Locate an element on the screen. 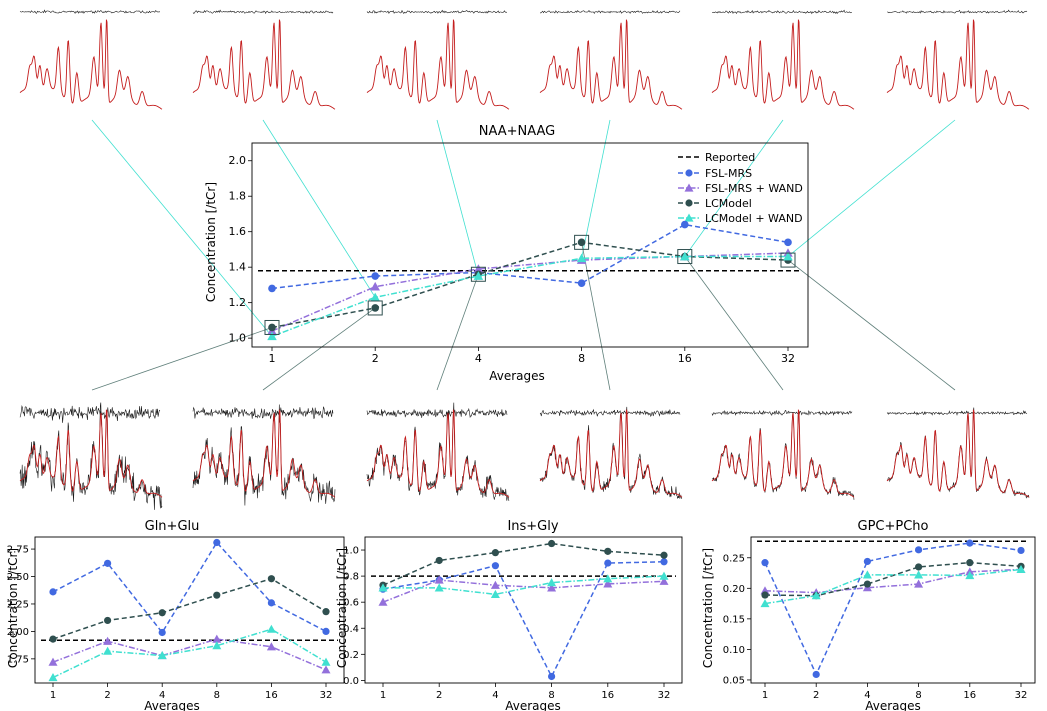  y-tick-label: 0.15 is located at coordinates (734, 619).